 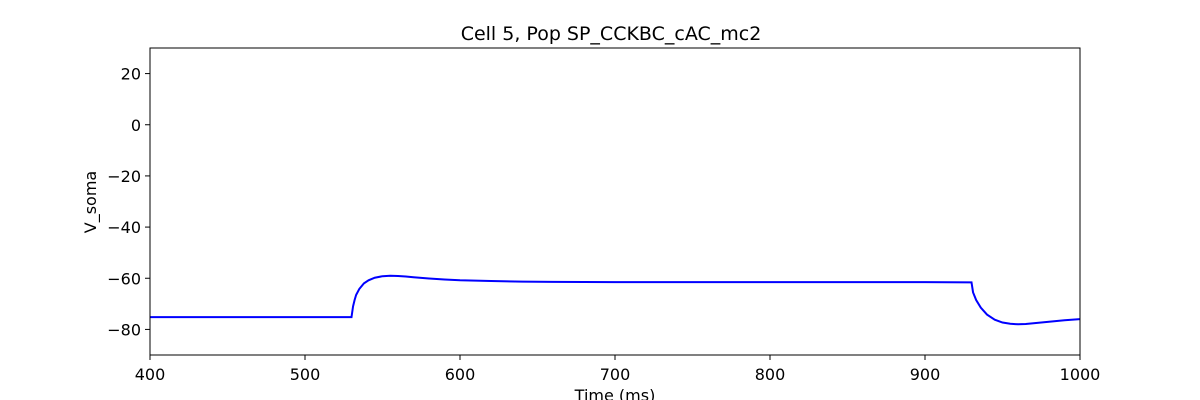 I want to click on series-line, so click(x=615, y=300).